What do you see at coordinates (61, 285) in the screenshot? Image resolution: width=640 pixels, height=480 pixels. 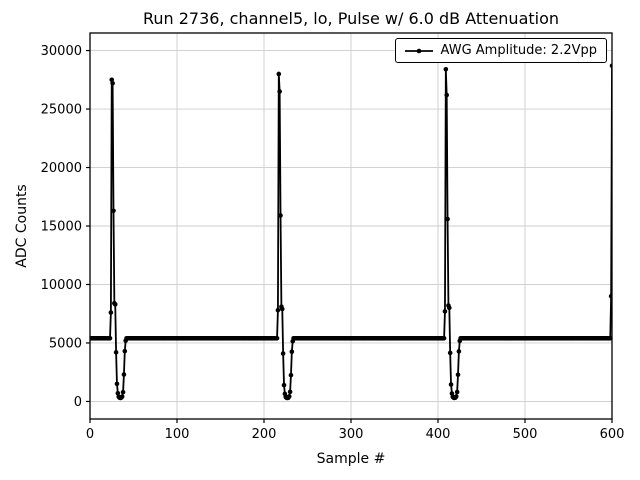 I see `svg-text: 10000` at bounding box center [61, 285].